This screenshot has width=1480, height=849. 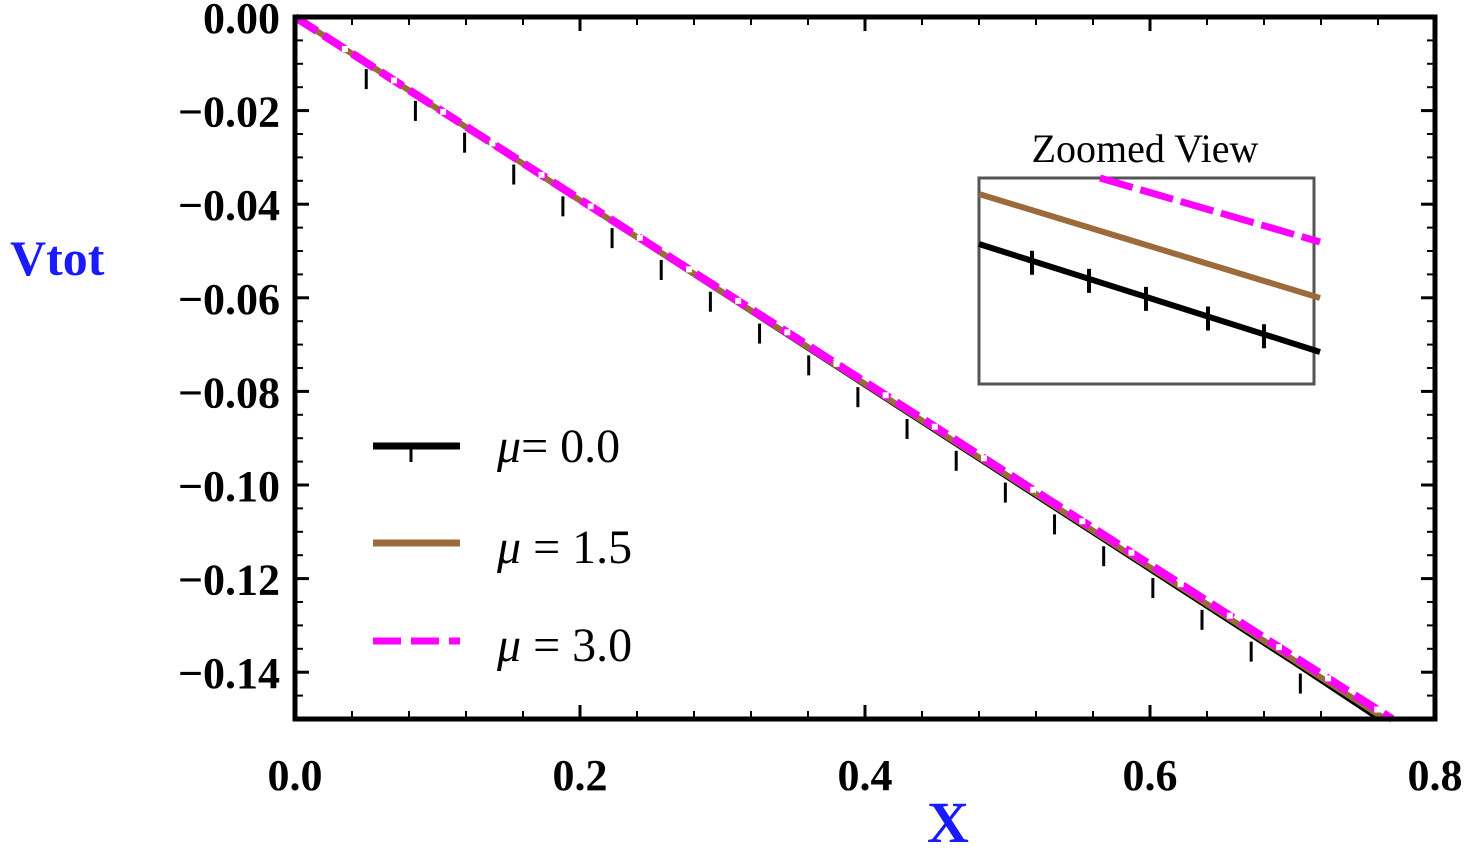 I want to click on y-tick-label: −0.02, so click(x=229, y=112).